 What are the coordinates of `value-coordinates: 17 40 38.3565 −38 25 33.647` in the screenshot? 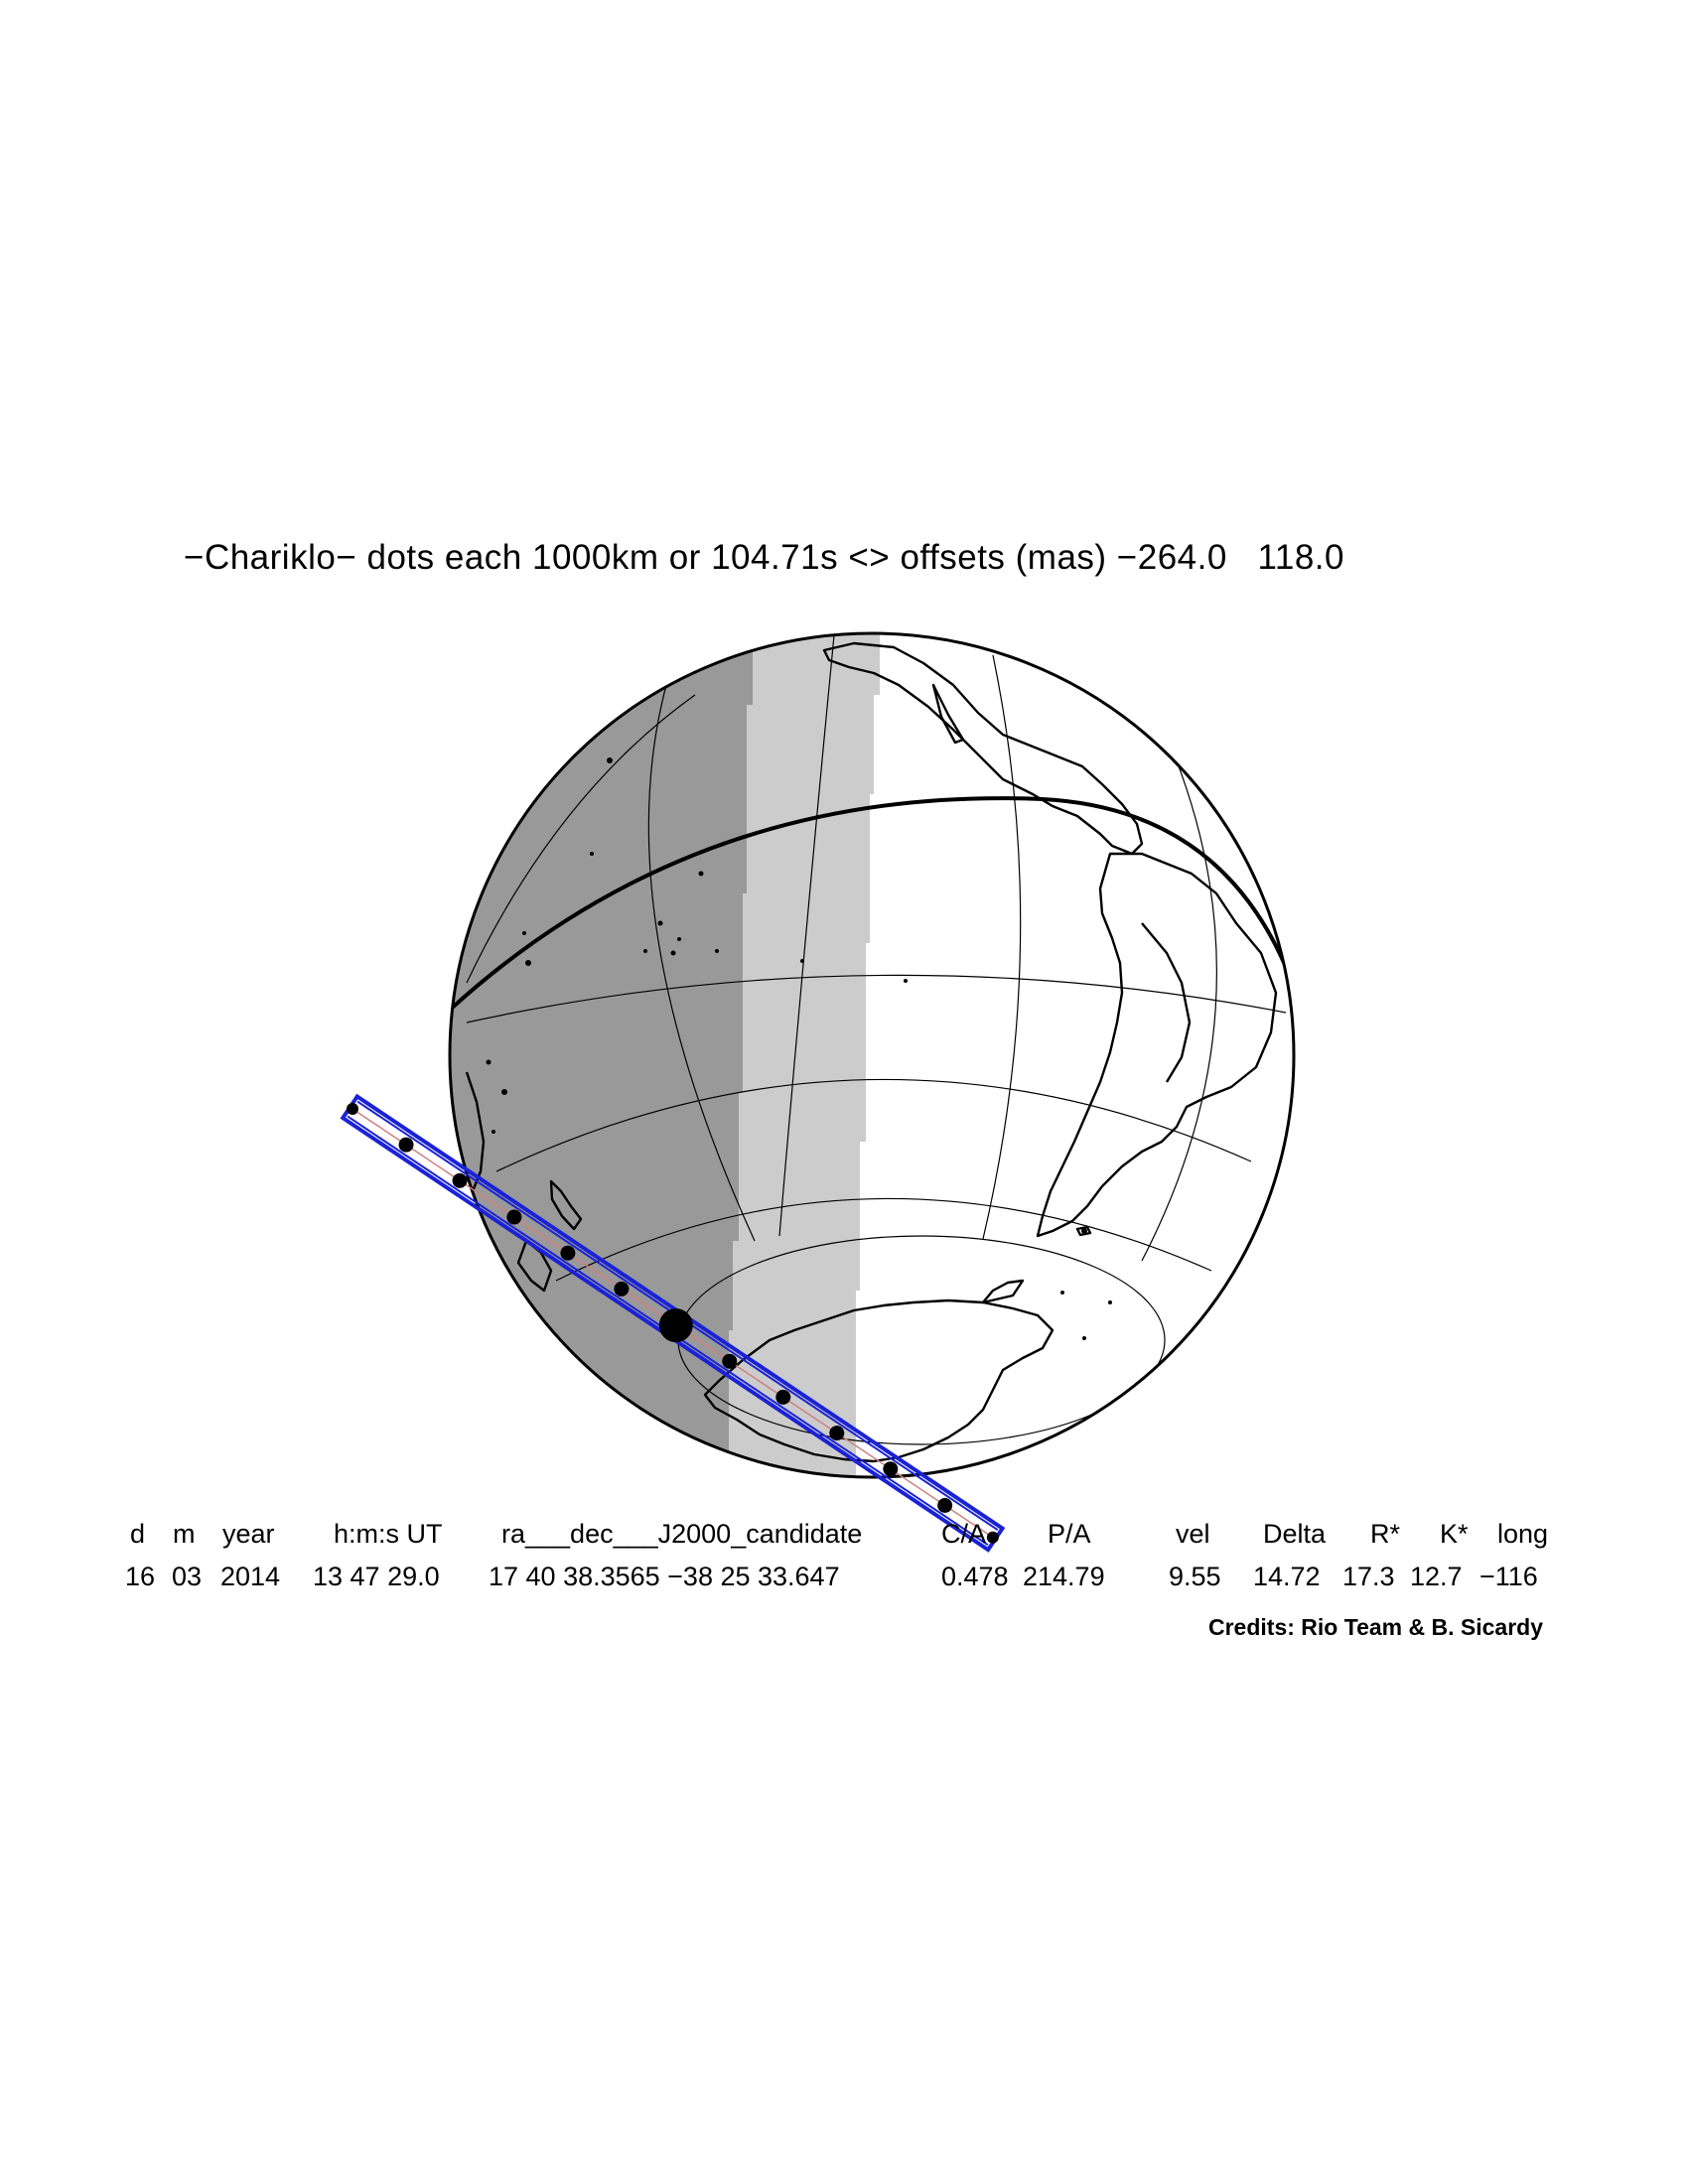 It's located at (664, 1576).